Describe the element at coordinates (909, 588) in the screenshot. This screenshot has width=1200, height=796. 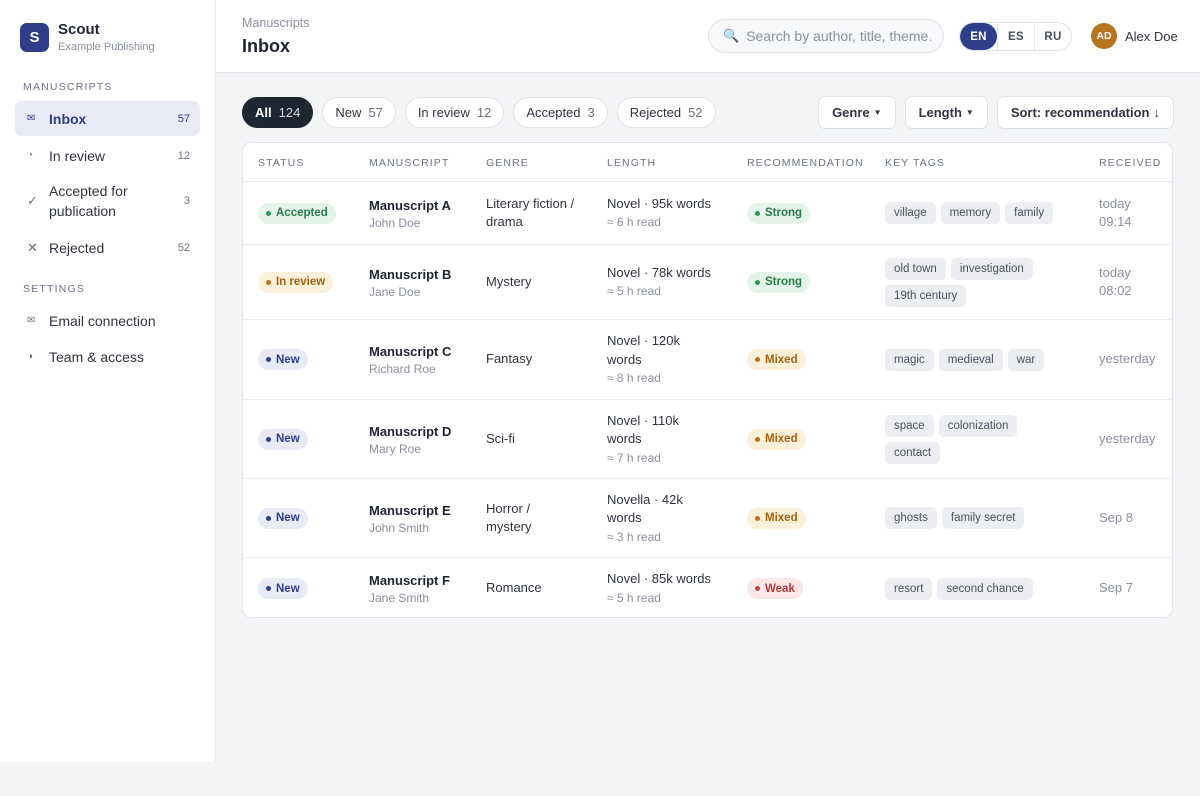
I see `tag: resort` at that location.